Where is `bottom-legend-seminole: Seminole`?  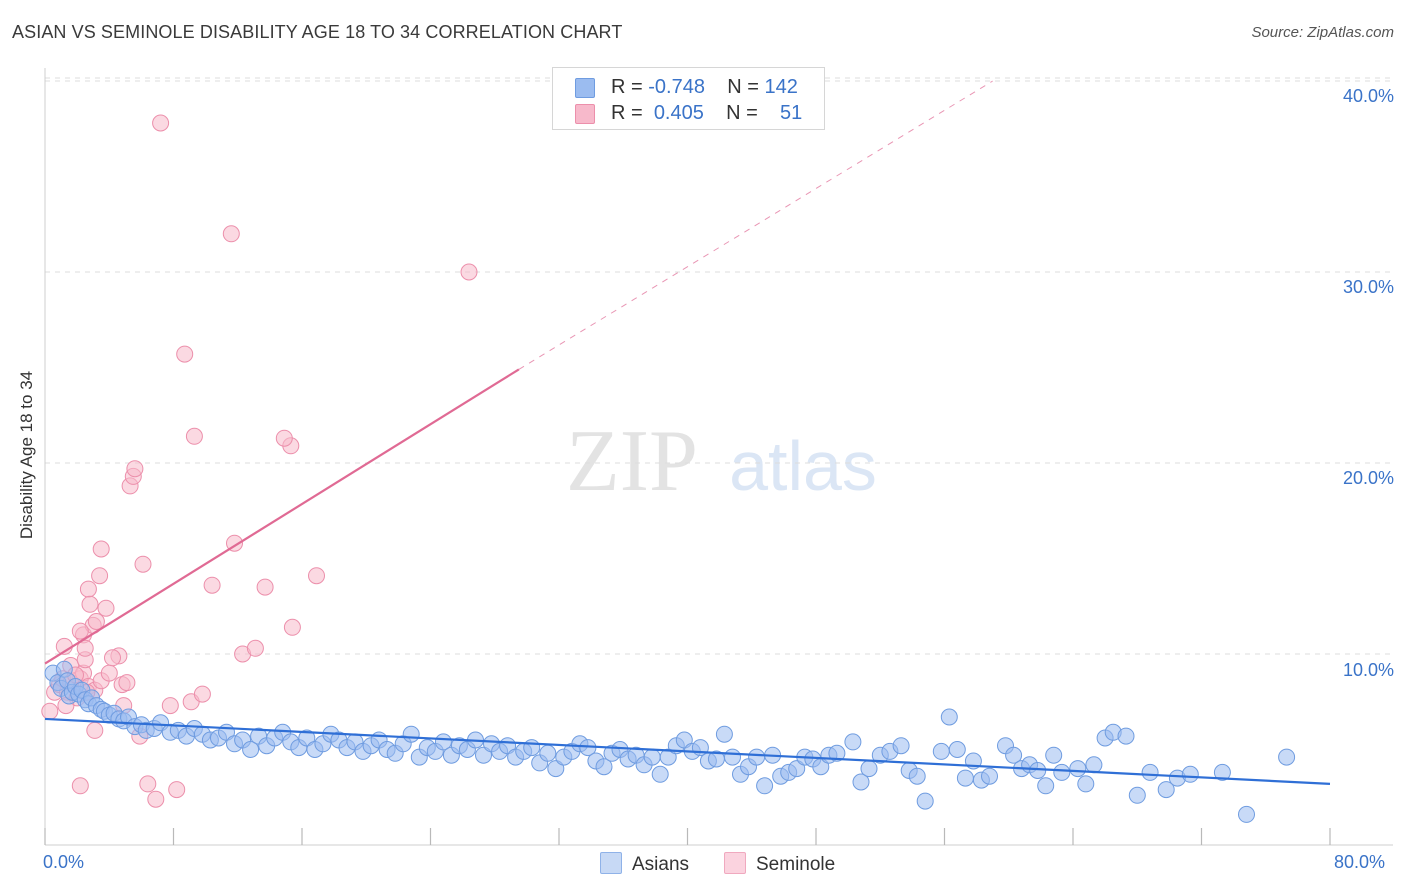
bottom-legend-seminole: Seminole is located at coordinates (779, 864).